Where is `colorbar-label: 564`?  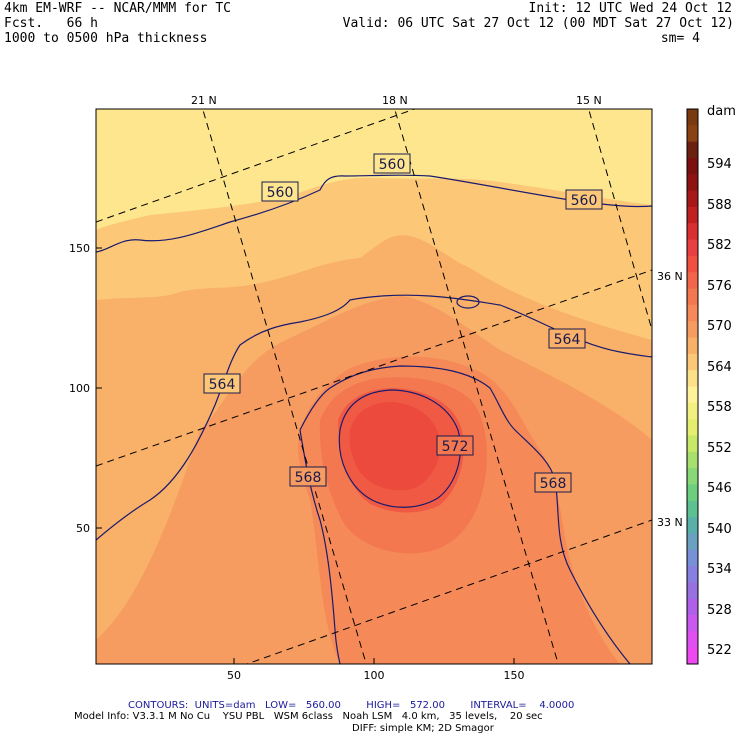 colorbar-label: 564 is located at coordinates (719, 367).